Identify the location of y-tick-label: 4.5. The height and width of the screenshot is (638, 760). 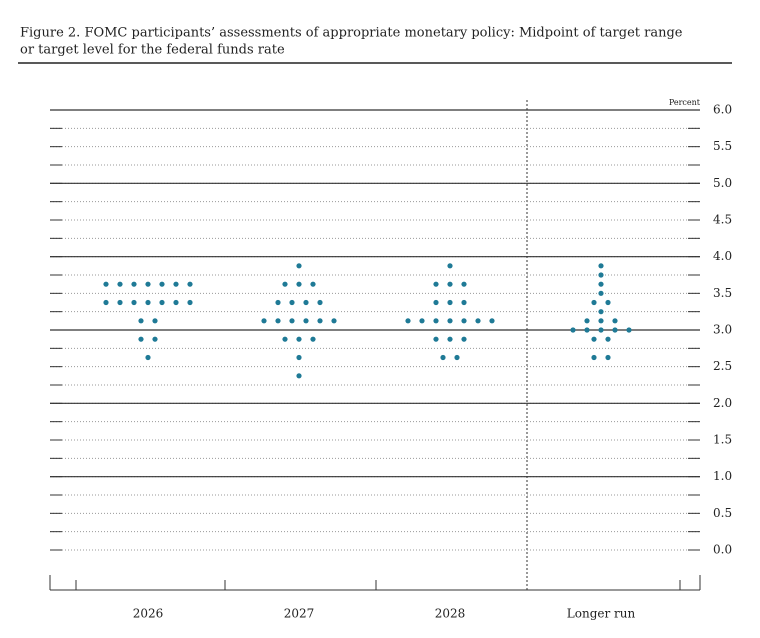
(722, 220).